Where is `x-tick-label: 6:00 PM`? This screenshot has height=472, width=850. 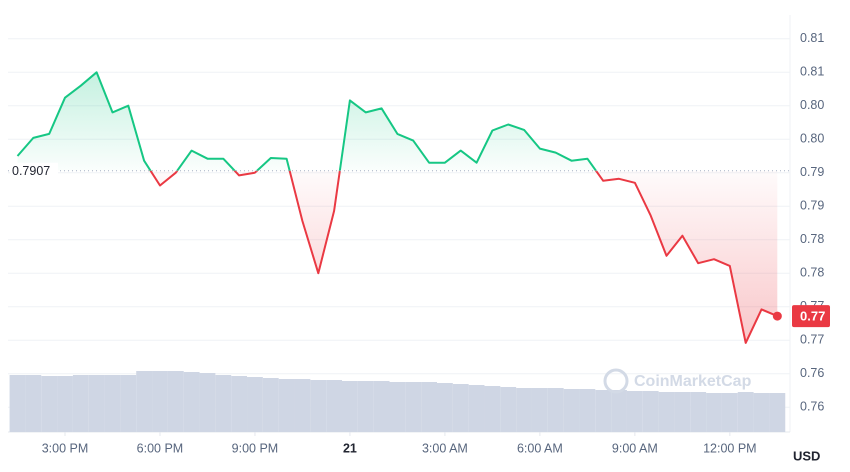
x-tick-label: 6:00 PM is located at coordinates (160, 448).